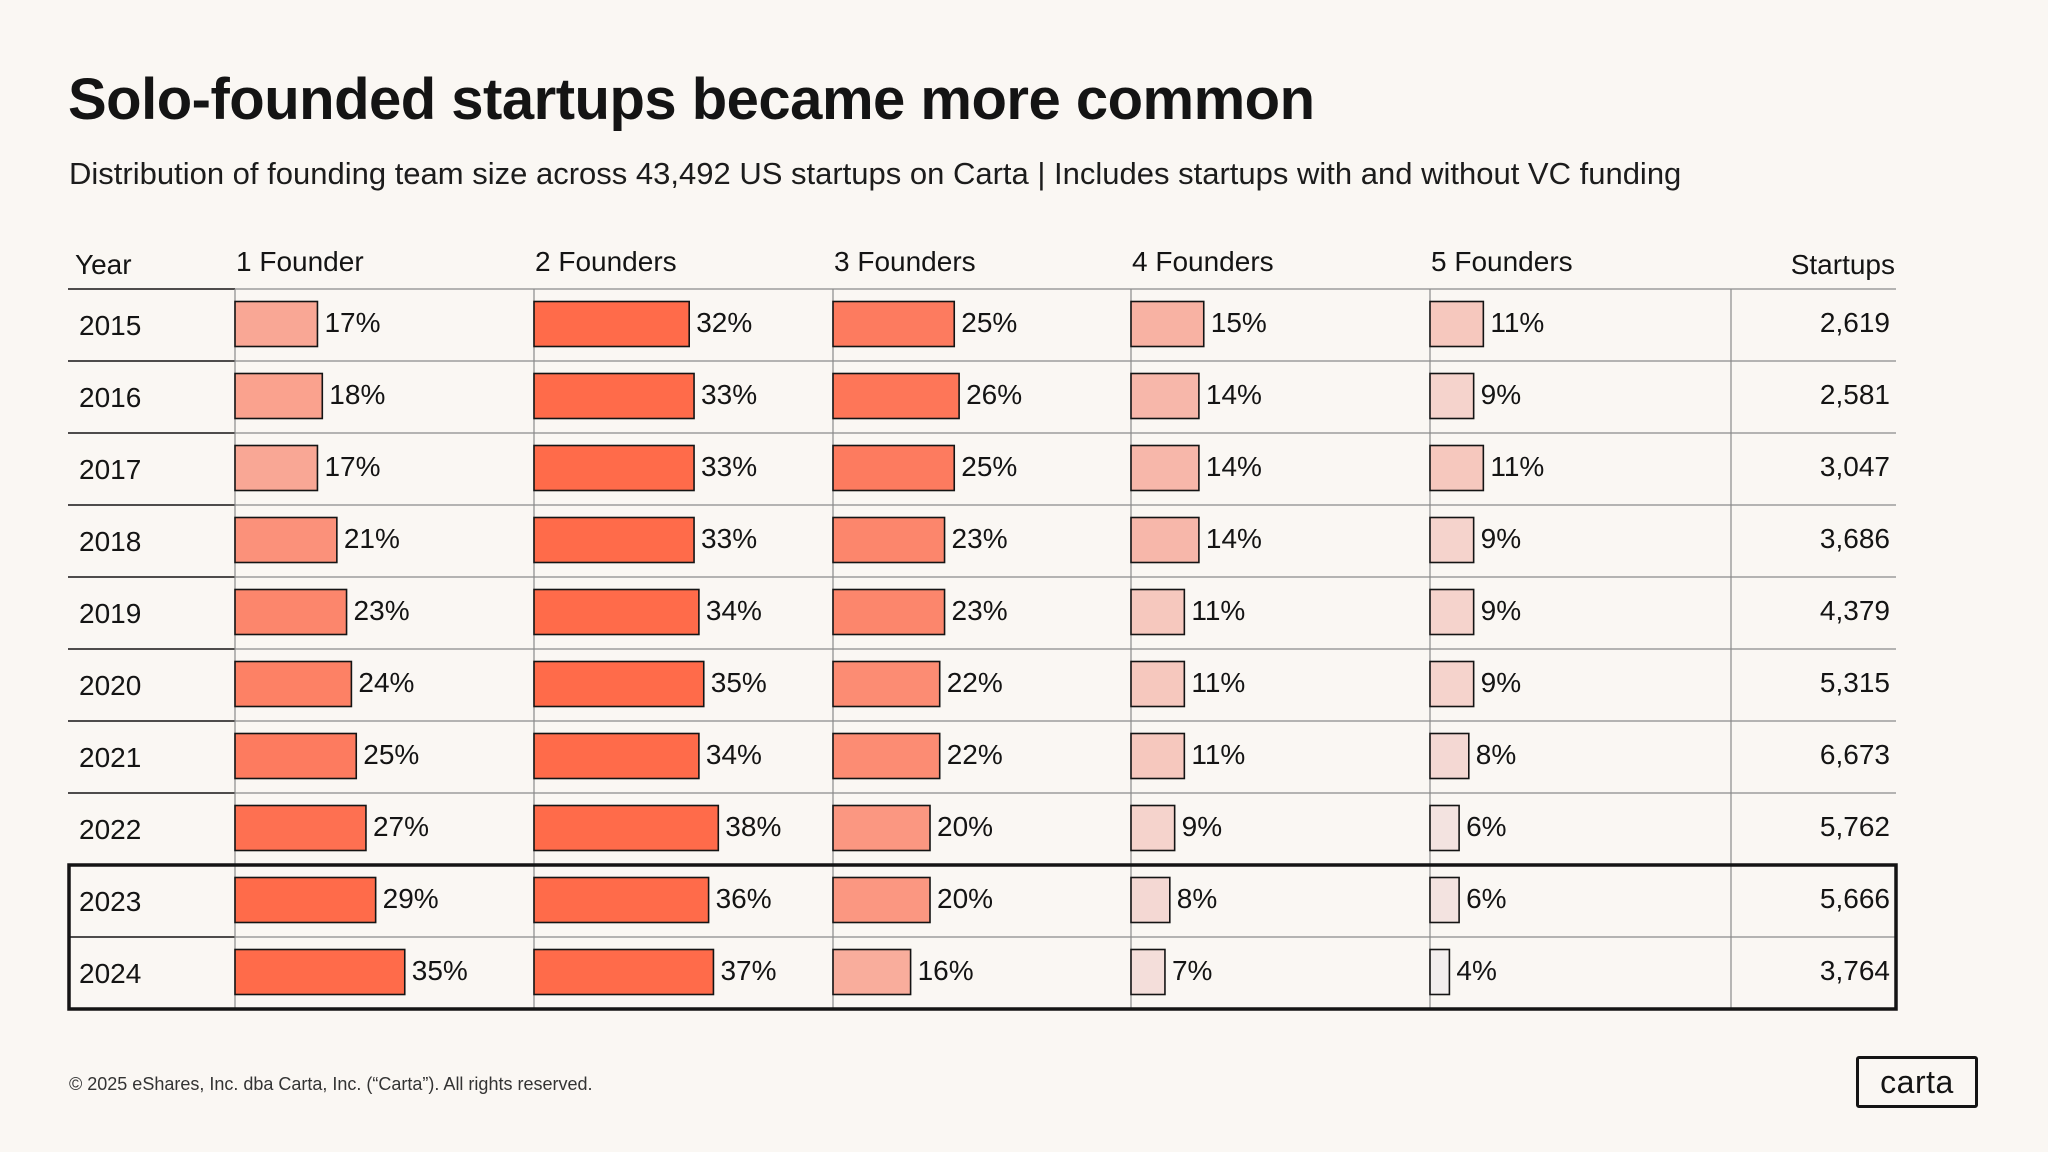 This screenshot has width=2048, height=1152. What do you see at coordinates (1203, 261) in the screenshot?
I see `column-header: 4 Founders` at bounding box center [1203, 261].